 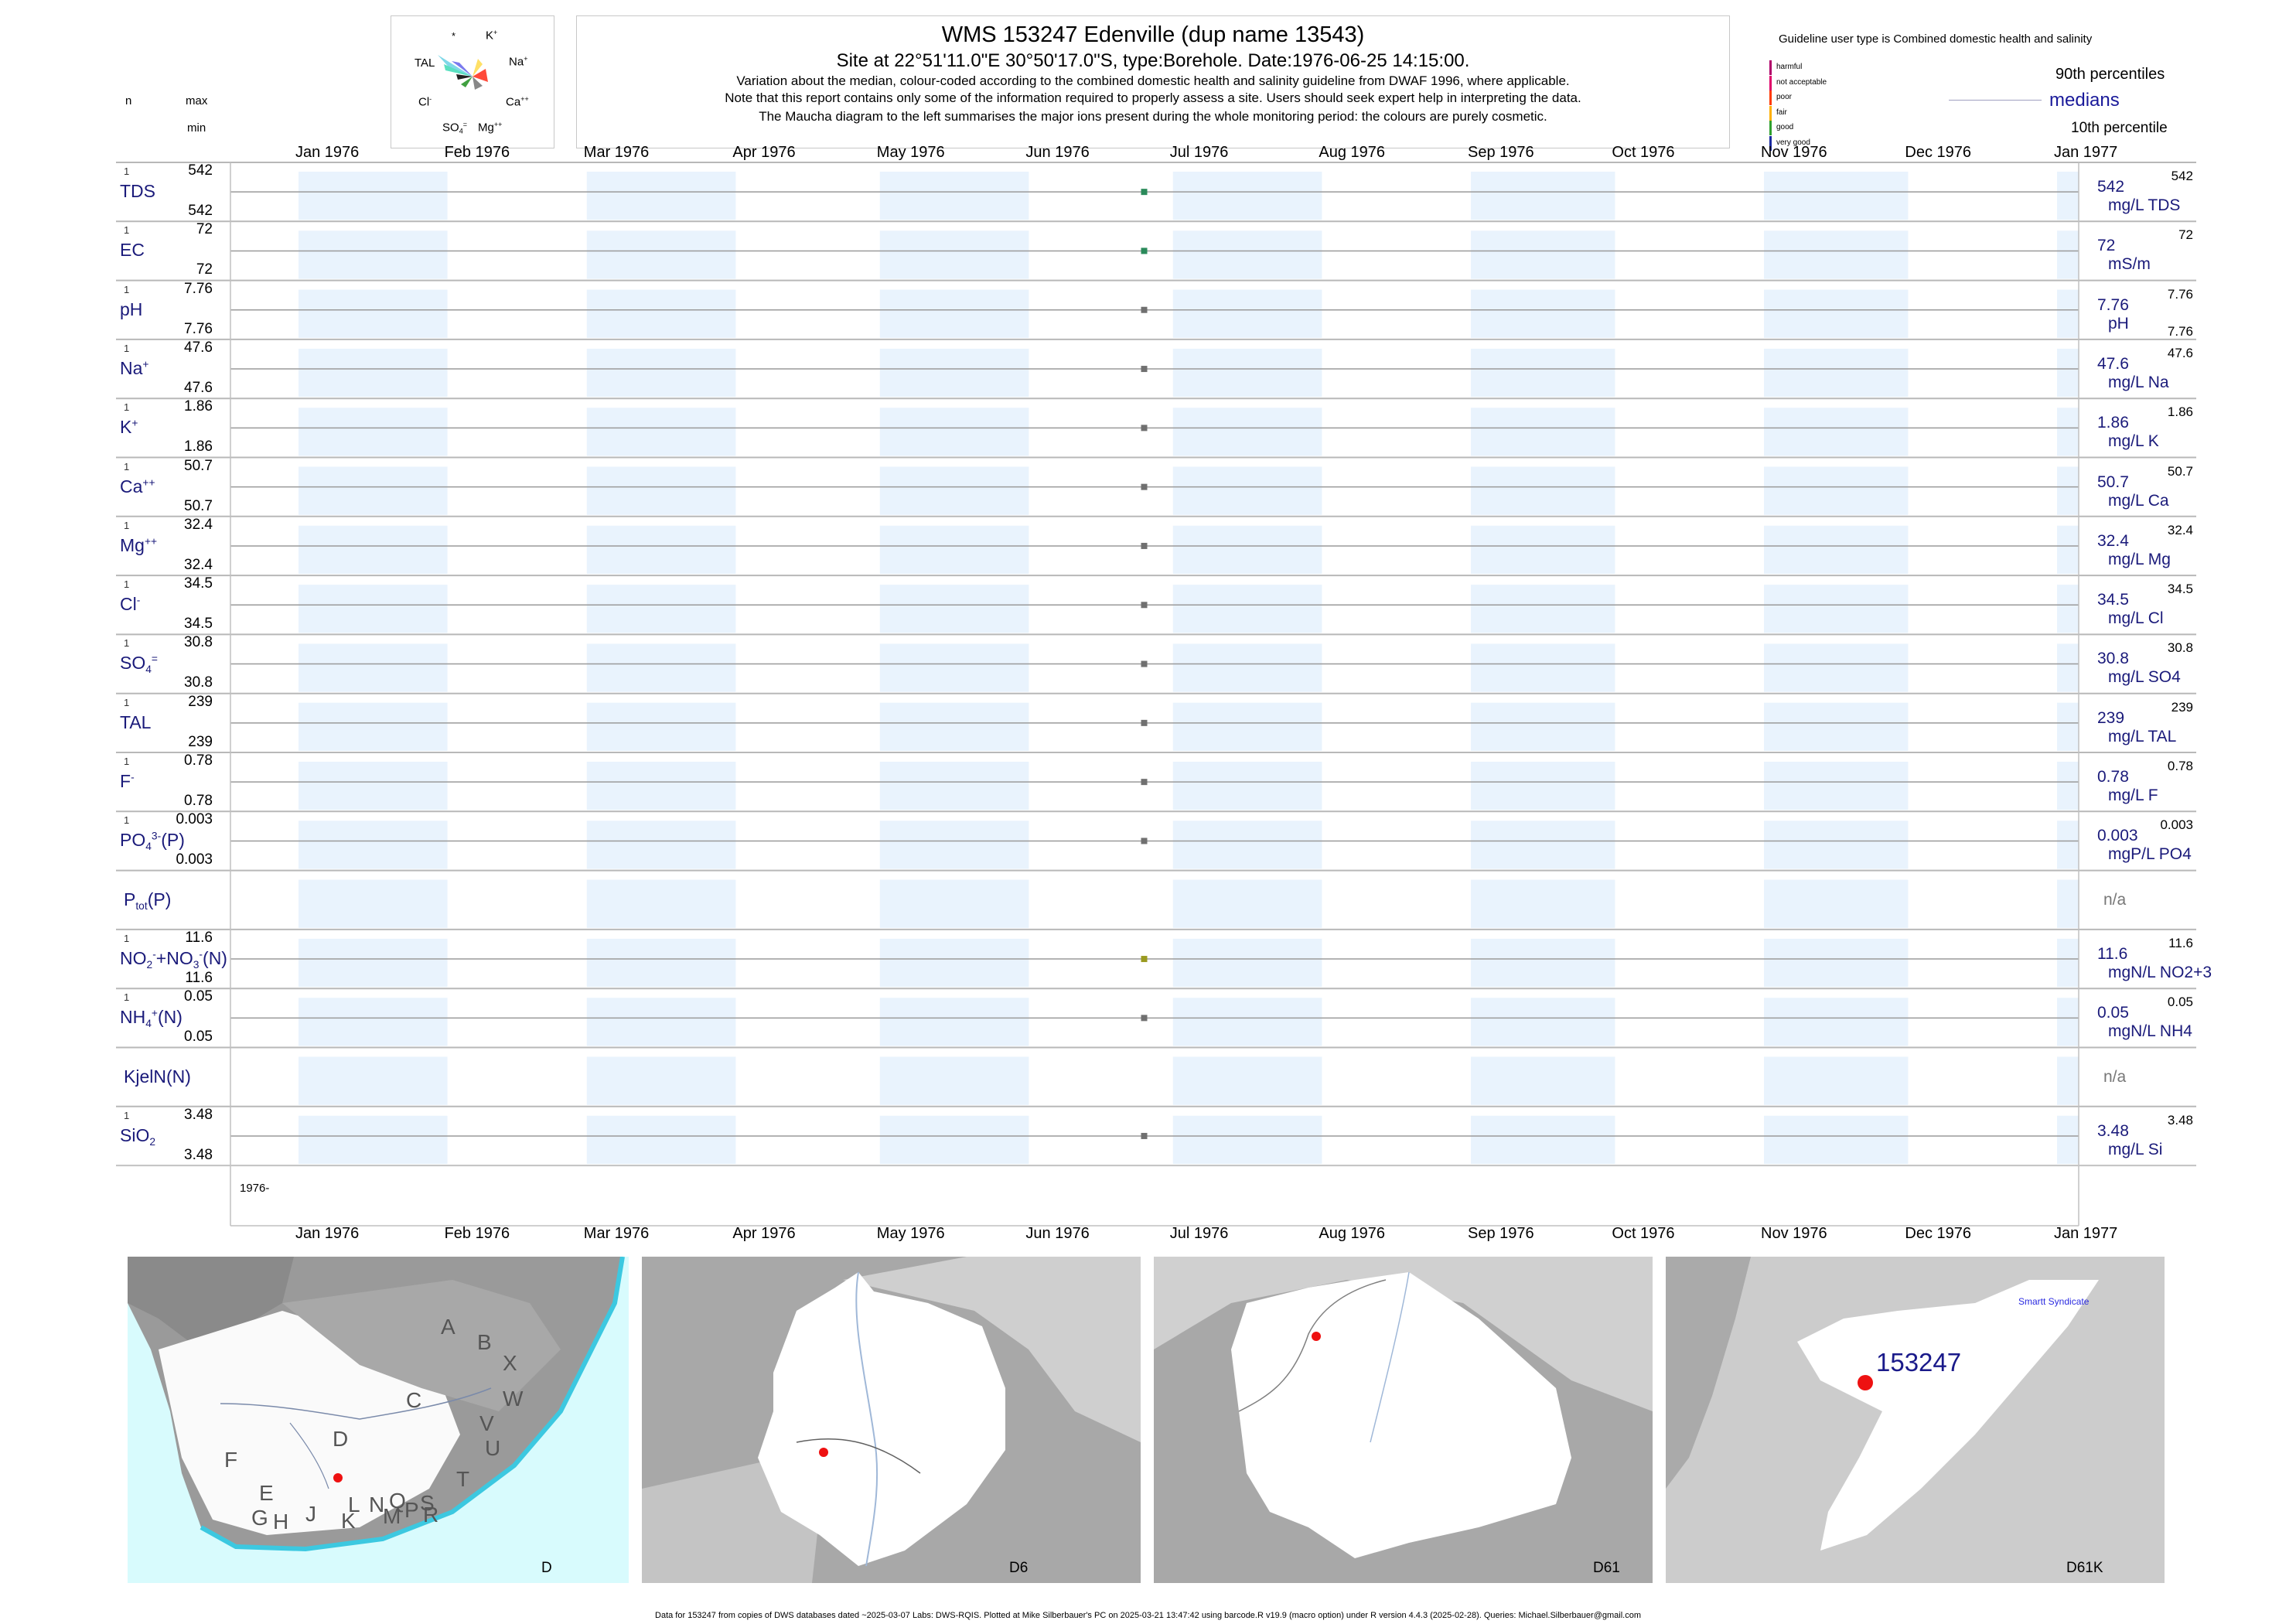 What do you see at coordinates (891, 1420) in the screenshot?
I see `map-d6: D6` at bounding box center [891, 1420].